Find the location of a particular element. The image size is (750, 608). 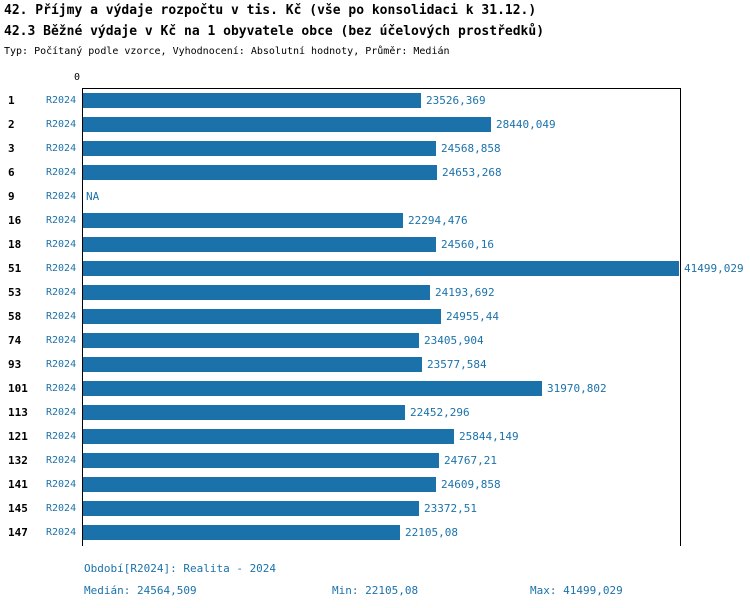

axis-top-line is located at coordinates (381, 88).